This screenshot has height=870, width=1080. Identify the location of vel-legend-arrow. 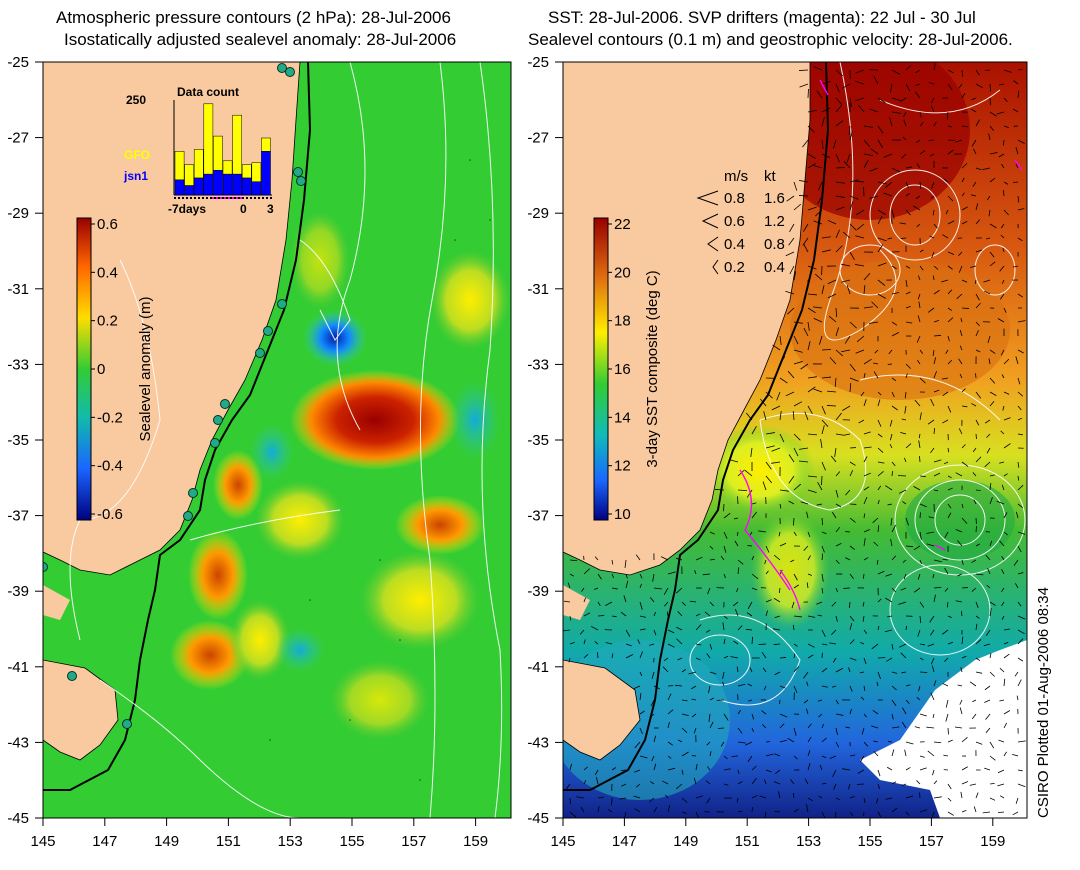
(713, 244).